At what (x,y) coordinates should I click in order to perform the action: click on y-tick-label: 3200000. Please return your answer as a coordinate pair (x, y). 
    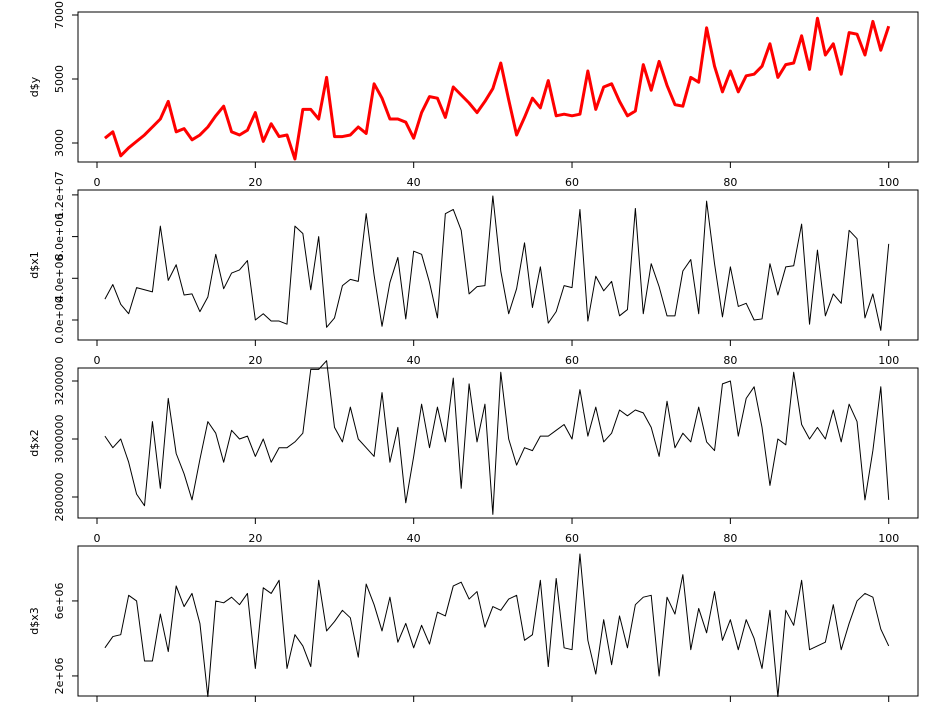
    Looking at the image, I should click on (59, 380).